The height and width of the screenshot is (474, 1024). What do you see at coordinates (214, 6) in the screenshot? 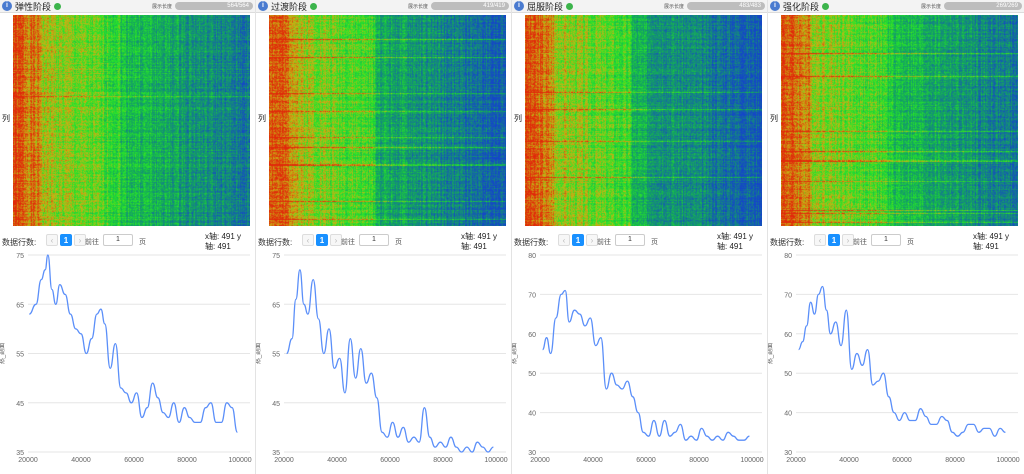
I see `display-length-bar: 564/564` at bounding box center [214, 6].